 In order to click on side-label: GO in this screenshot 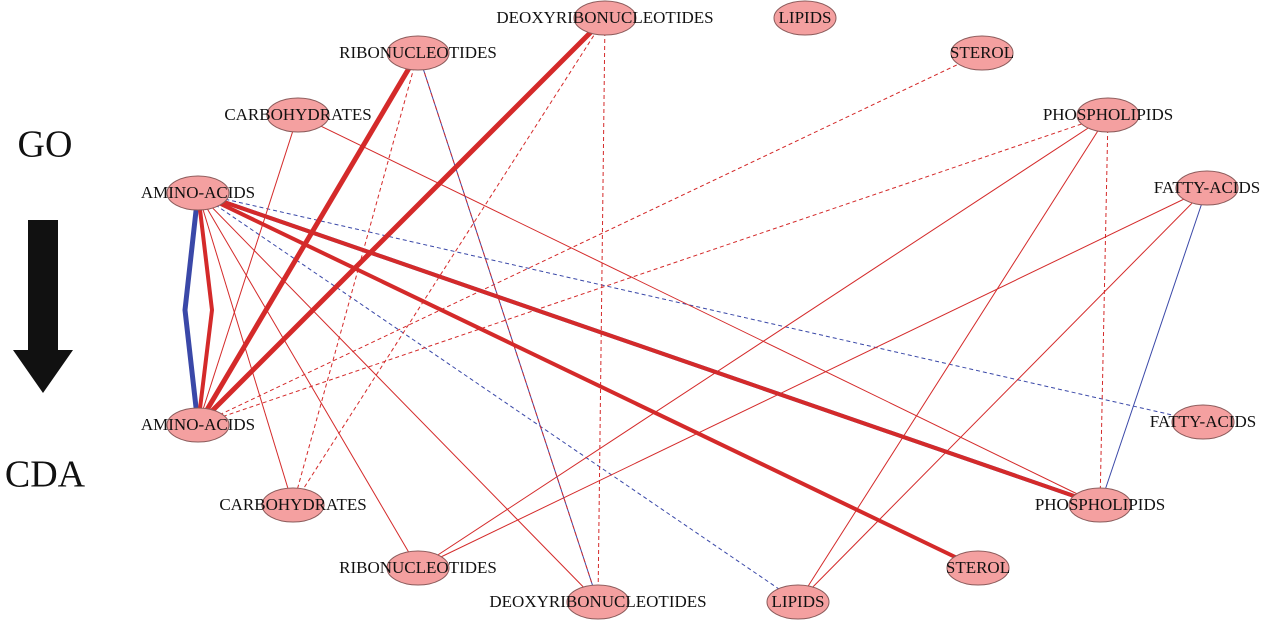, I will do `click(45, 145)`.